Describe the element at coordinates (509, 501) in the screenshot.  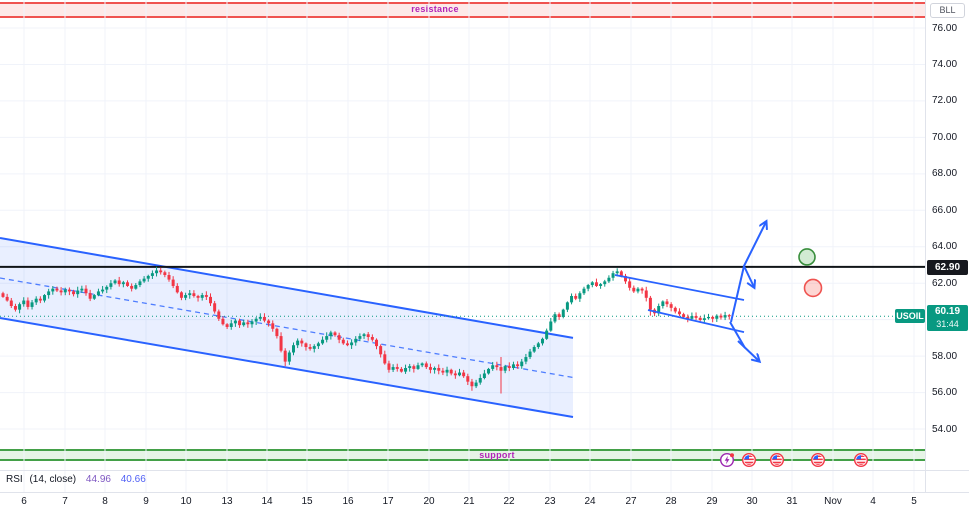
I see `time-tick-label: 22` at that location.